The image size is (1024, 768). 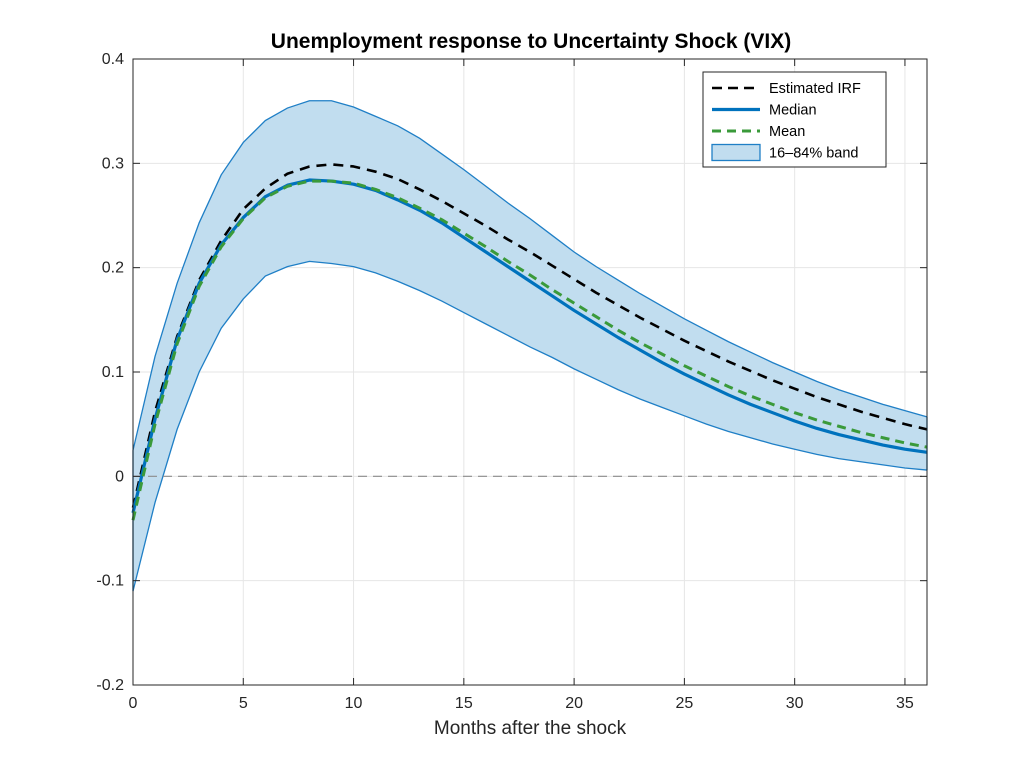 I want to click on x-tick-label: 15, so click(x=464, y=703).